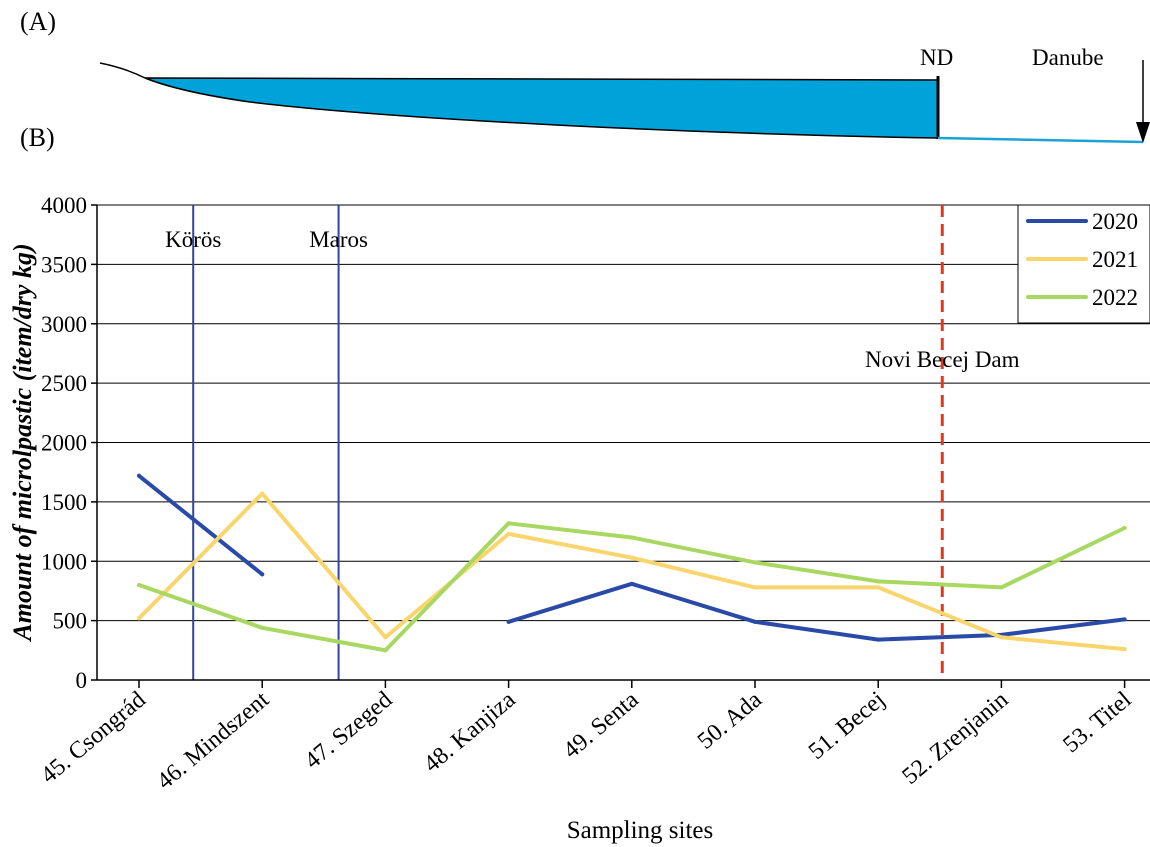 This screenshot has height=847, width=1150. Describe the element at coordinates (955, 738) in the screenshot. I see `x-tick-label: 52. Zrenjanin` at that location.